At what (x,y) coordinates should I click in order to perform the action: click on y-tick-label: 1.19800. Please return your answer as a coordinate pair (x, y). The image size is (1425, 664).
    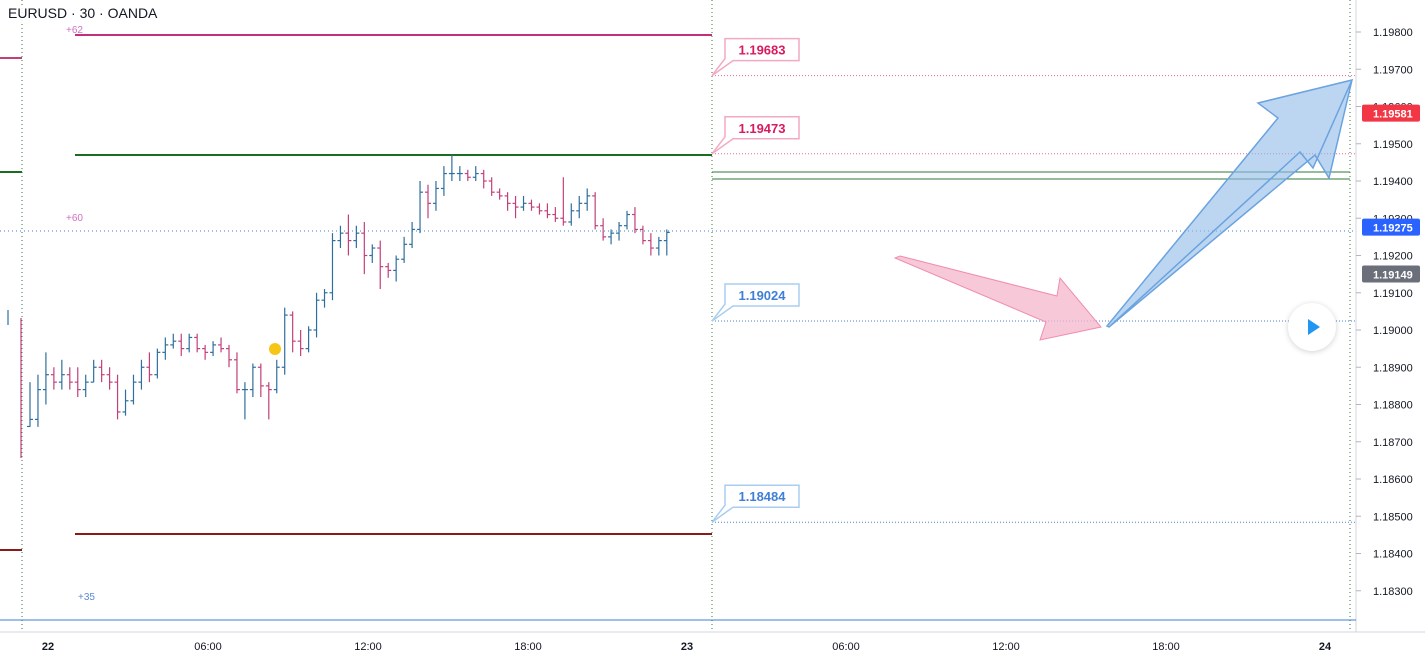
    Looking at the image, I should click on (1393, 33).